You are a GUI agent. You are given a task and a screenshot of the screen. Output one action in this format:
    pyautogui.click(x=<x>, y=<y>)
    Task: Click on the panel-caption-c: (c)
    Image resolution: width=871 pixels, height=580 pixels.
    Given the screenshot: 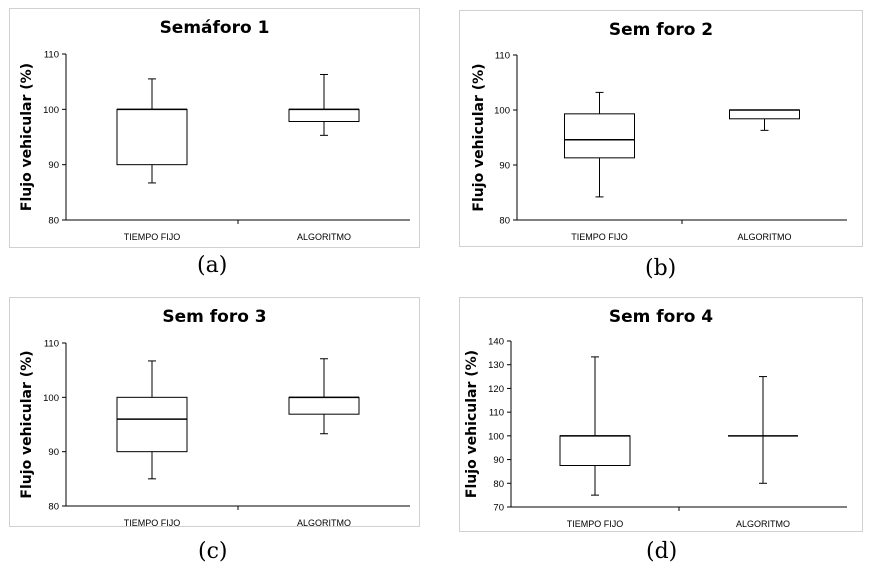 What is the action you would take?
    pyautogui.click(x=213, y=551)
    